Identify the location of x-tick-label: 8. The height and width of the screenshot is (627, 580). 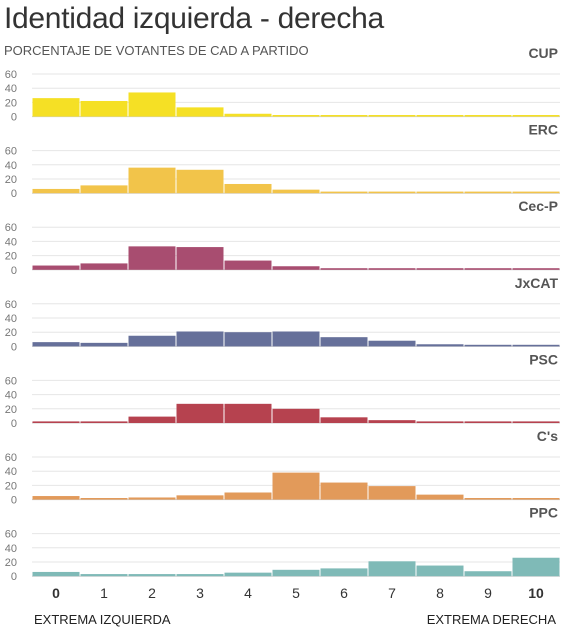
(440, 593).